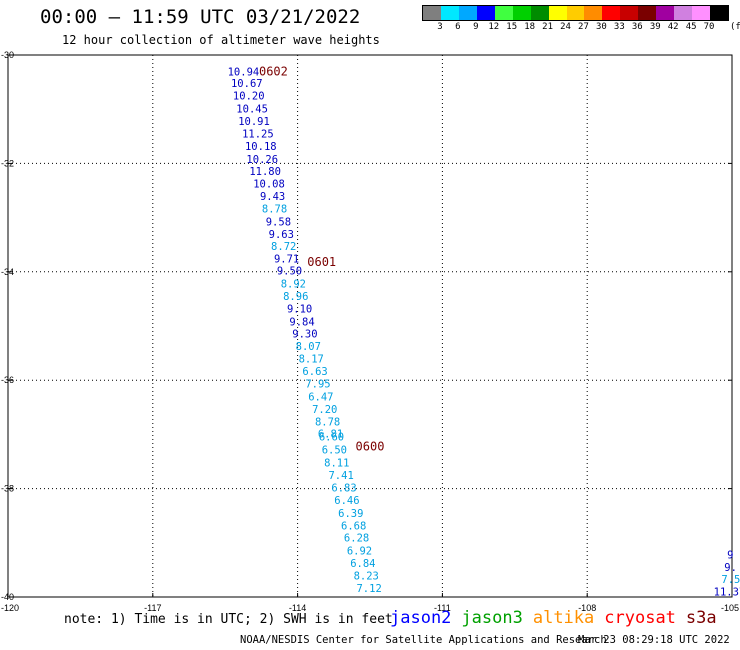 The height and width of the screenshot is (650, 740). I want to click on colorbar-tick-label: 36, so click(637, 27).